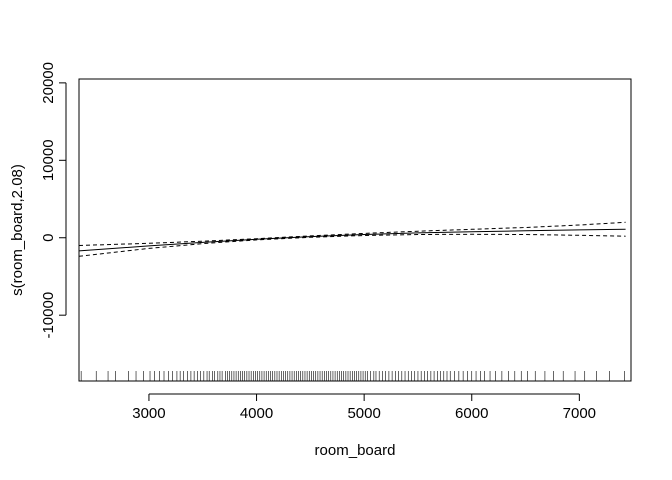  I want to click on smooth-fit-line, so click(352, 240).